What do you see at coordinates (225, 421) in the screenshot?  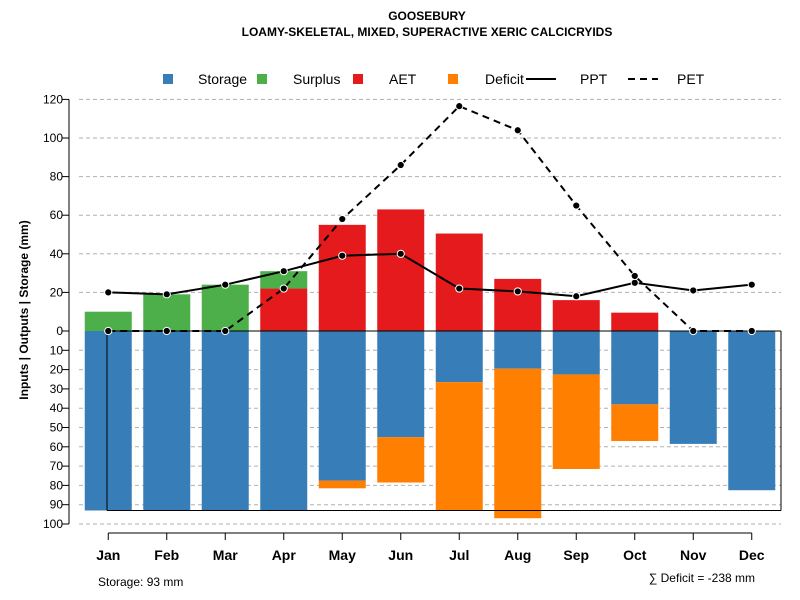 I see `storage-bar-mar` at bounding box center [225, 421].